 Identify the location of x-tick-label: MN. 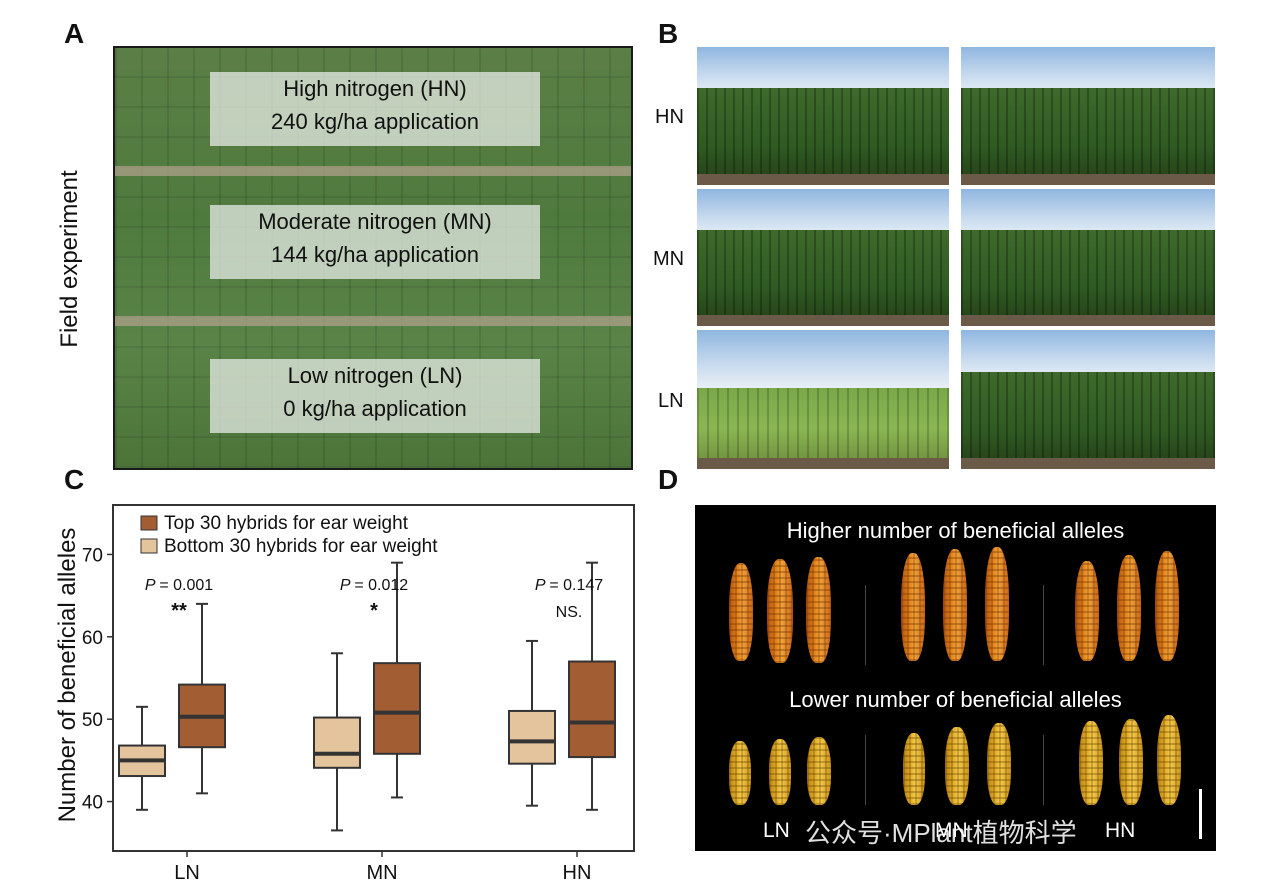
(381, 871).